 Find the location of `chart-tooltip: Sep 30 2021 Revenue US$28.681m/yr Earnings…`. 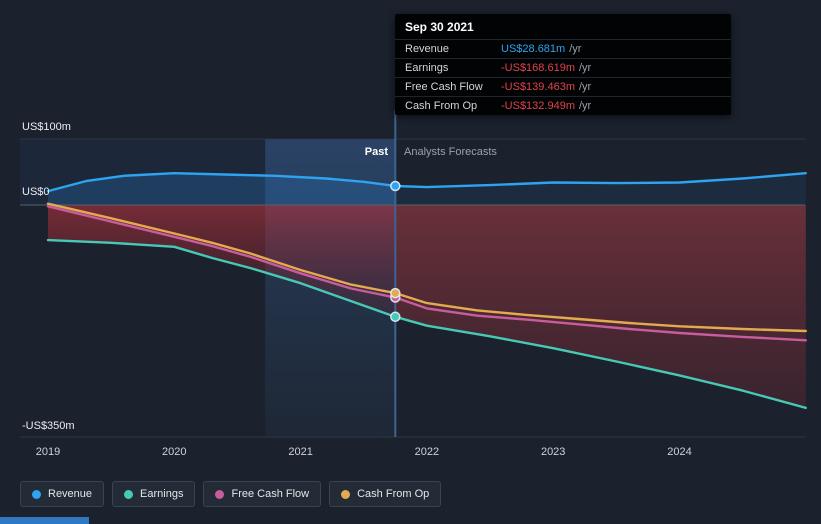

chart-tooltip: Sep 30 2021 Revenue US$28.681m/yr Earnings… is located at coordinates (563, 64).